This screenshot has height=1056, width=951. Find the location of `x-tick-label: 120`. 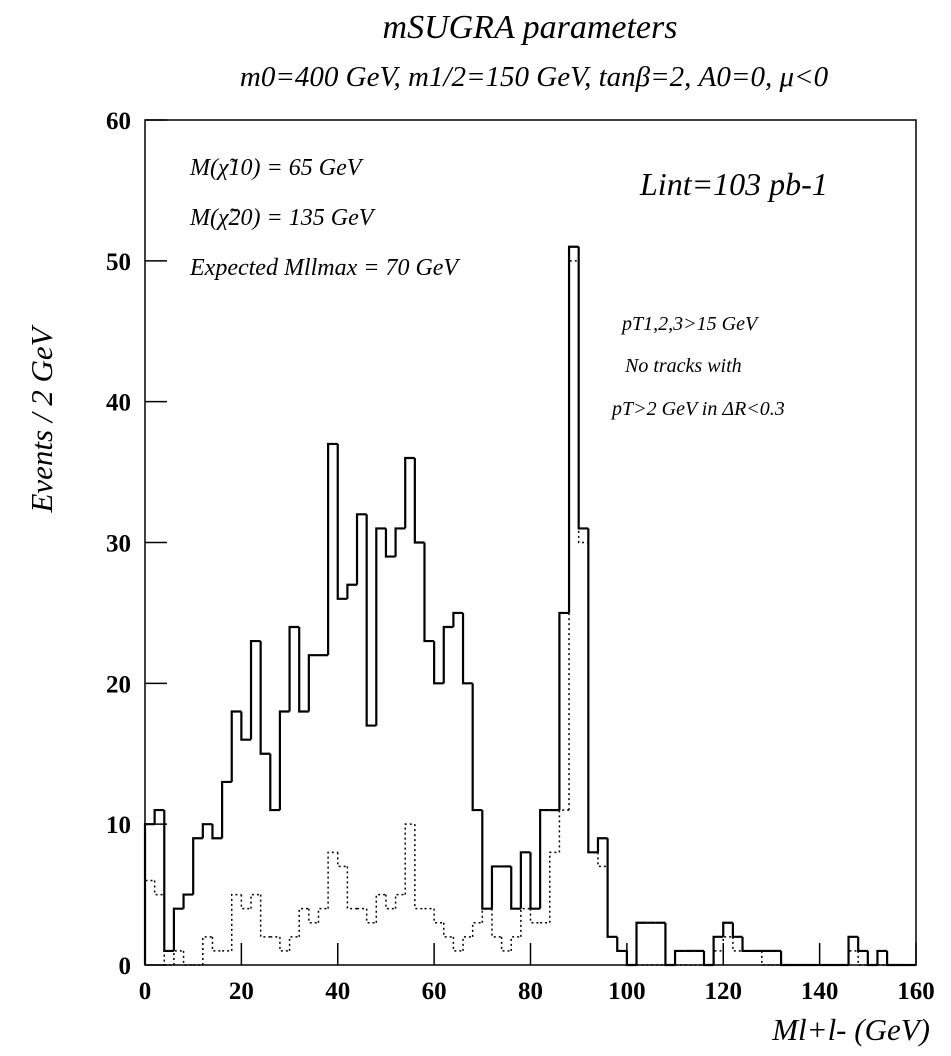

x-tick-label: 120 is located at coordinates (724, 991).